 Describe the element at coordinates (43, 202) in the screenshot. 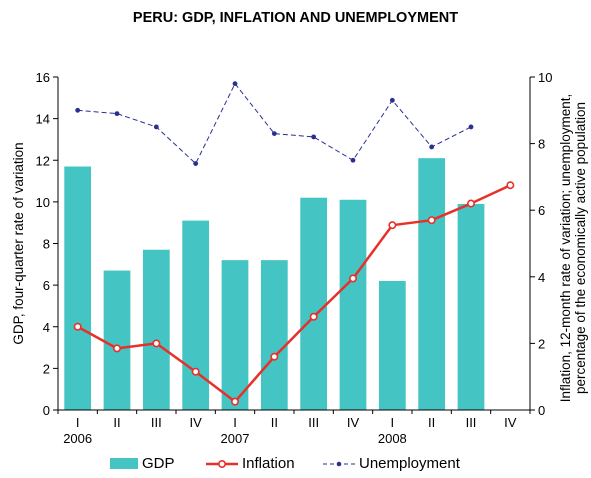

I see `y-left-tick-label-10: 10` at that location.